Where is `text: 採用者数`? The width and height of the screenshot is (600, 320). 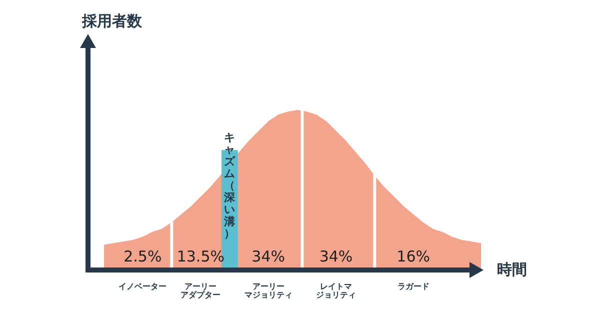
text: 採用者数 is located at coordinates (112, 21).